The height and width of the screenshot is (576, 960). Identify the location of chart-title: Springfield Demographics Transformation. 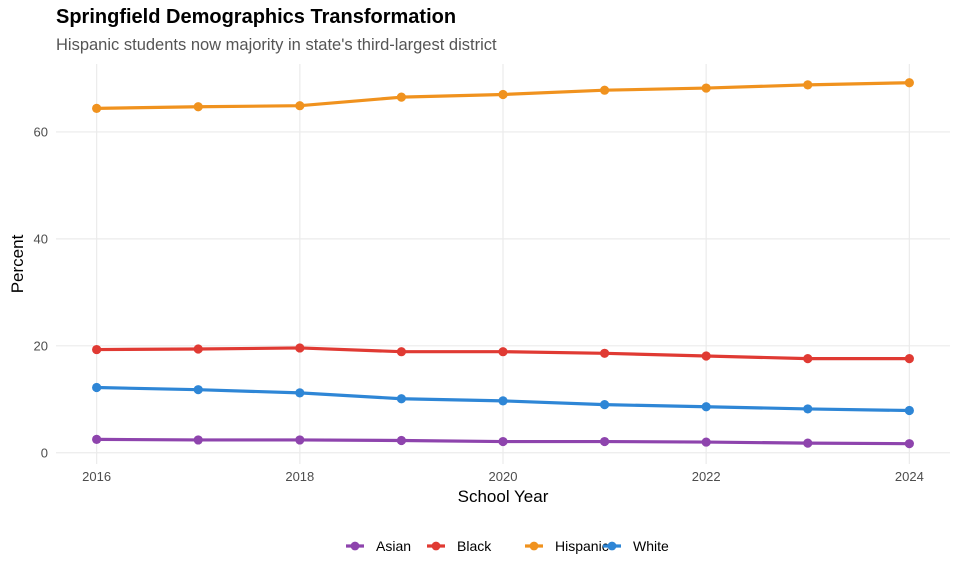
(256, 17).